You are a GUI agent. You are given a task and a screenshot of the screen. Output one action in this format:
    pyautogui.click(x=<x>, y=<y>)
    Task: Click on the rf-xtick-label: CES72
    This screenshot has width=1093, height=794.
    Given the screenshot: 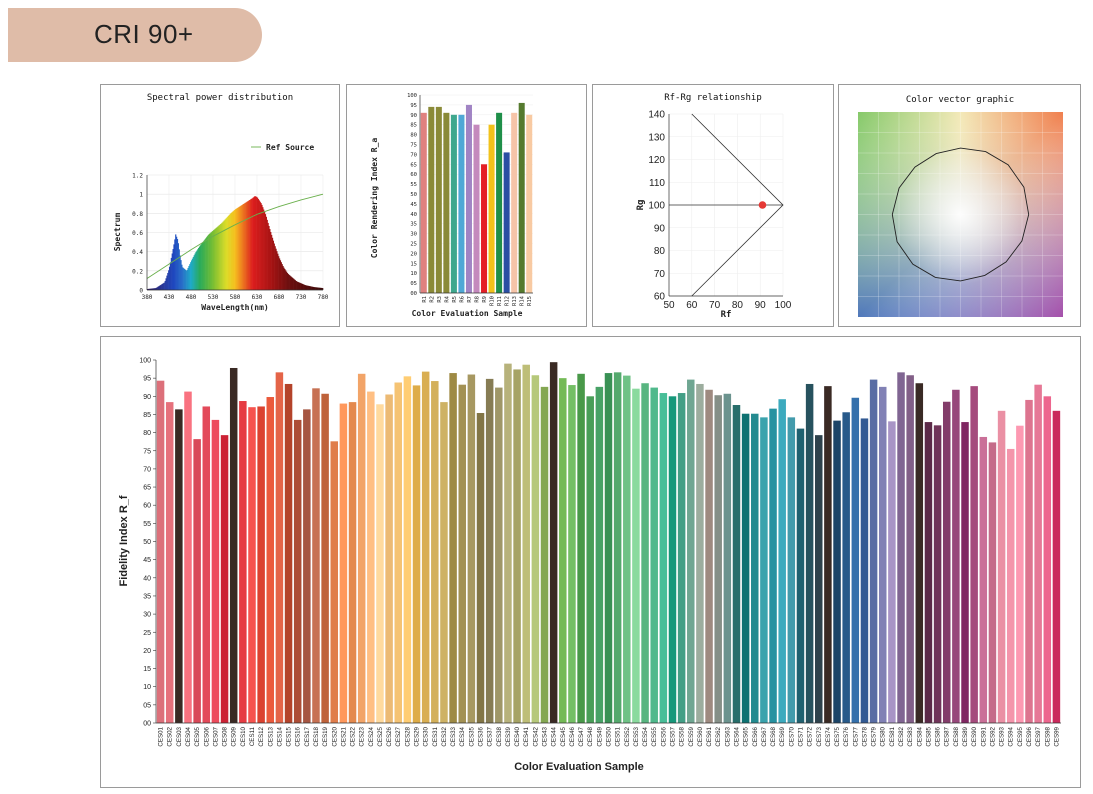 What is the action you would take?
    pyautogui.click(x=810, y=736)
    